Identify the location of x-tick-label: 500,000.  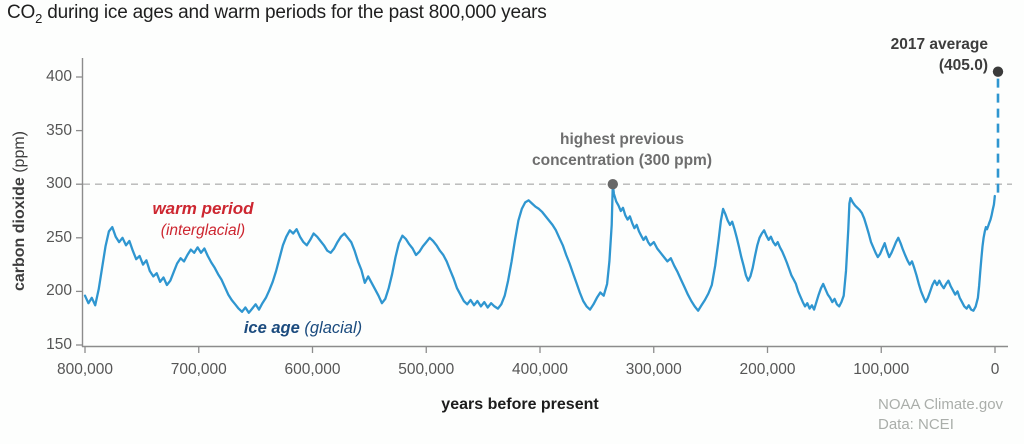
(426, 369).